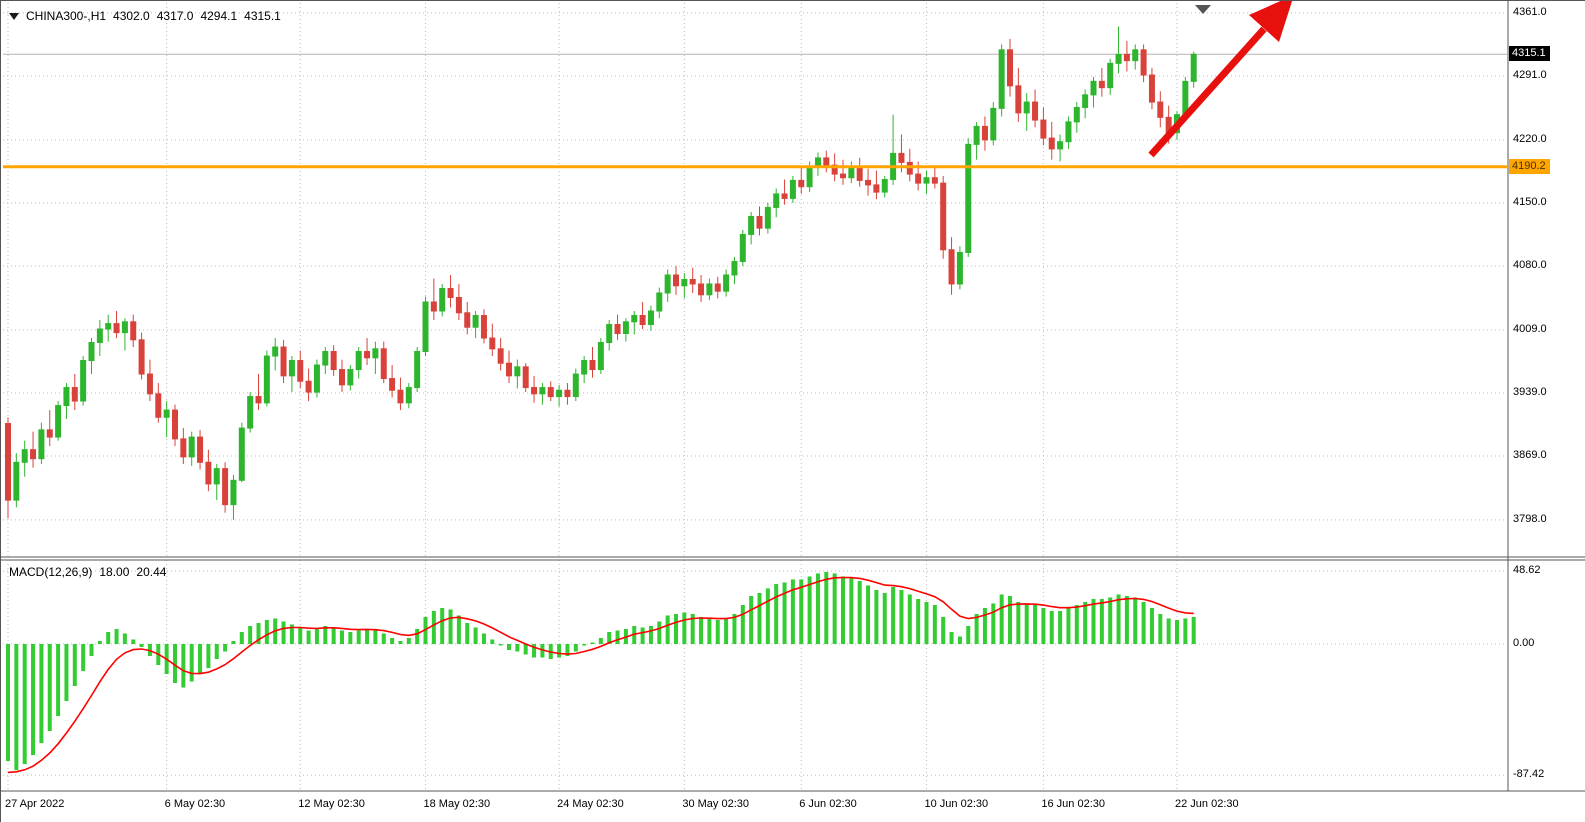 The height and width of the screenshot is (822, 1585). What do you see at coordinates (114, 572) in the screenshot?
I see `macd-main-value: 18.00` at bounding box center [114, 572].